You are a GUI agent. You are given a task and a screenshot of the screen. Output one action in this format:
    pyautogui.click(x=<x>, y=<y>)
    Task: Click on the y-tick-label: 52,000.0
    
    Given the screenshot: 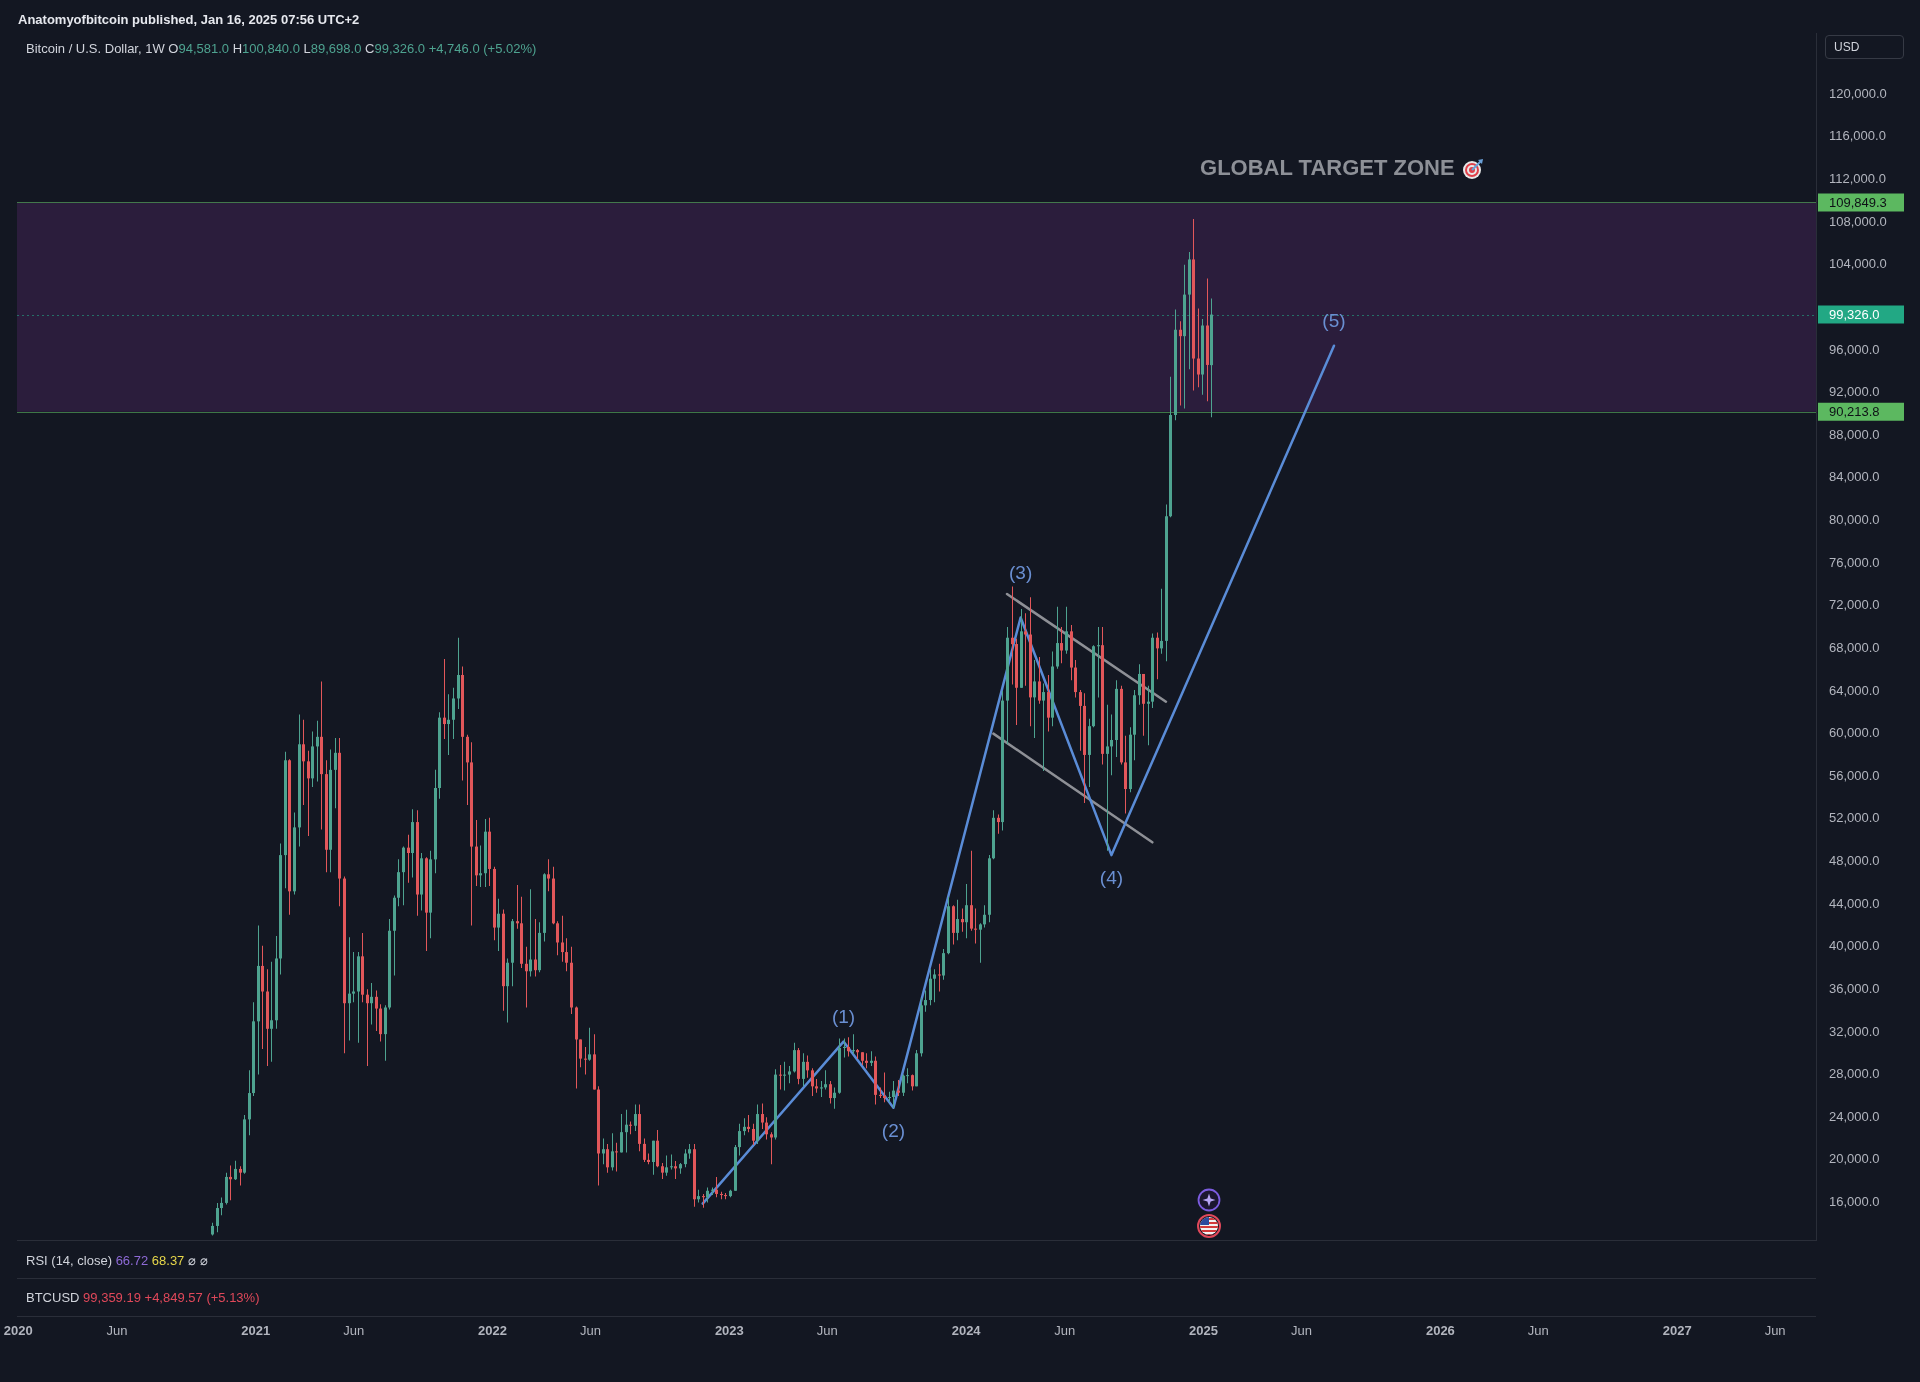 What is the action you would take?
    pyautogui.click(x=1854, y=818)
    